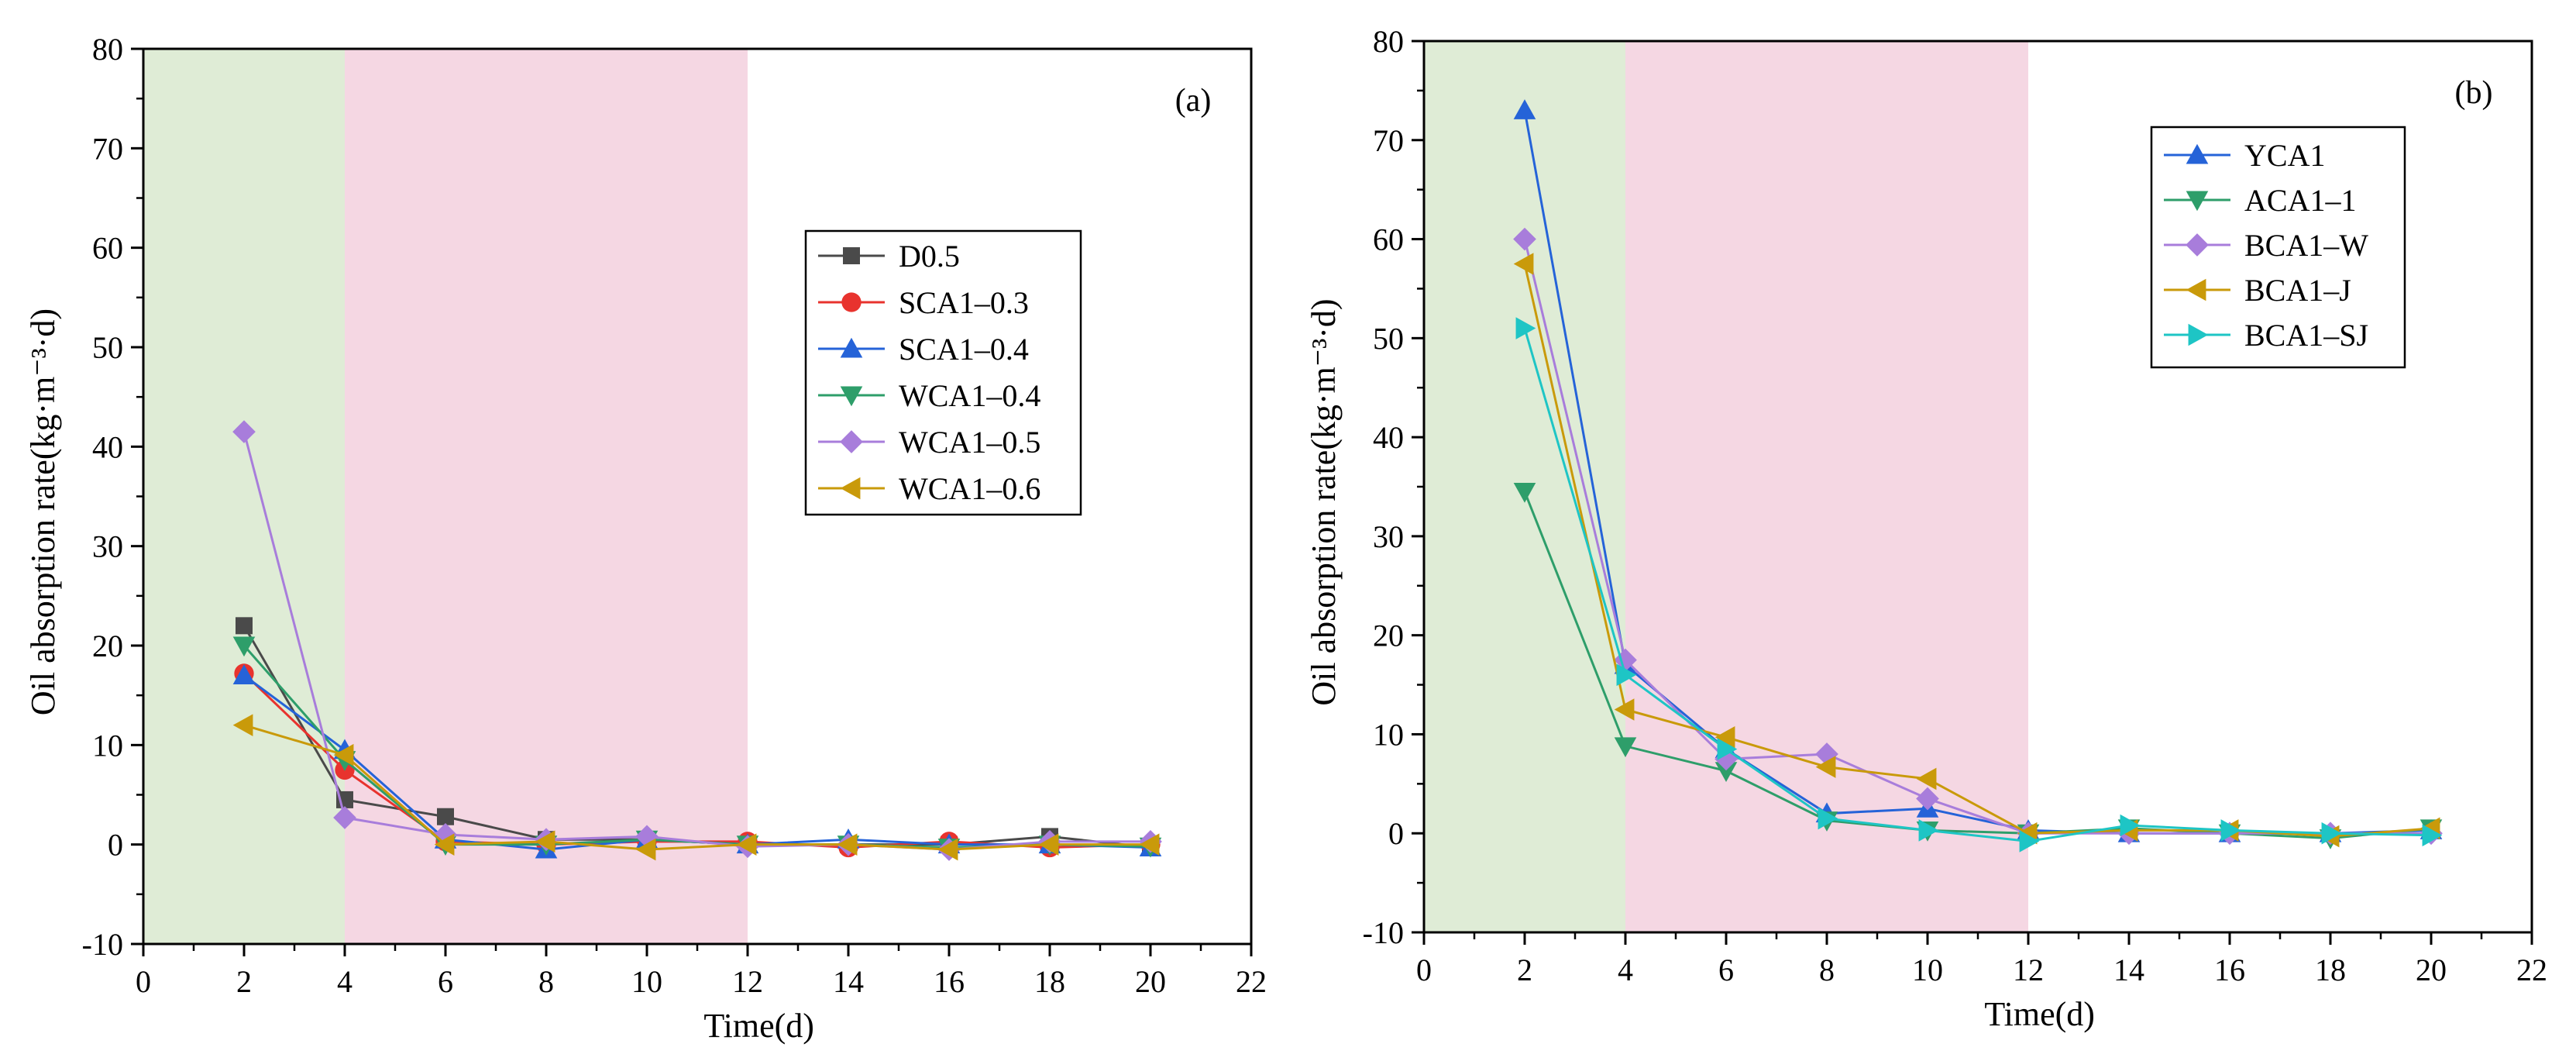  What do you see at coordinates (445, 981) in the screenshot?
I see `x-tick-label: 6` at bounding box center [445, 981].